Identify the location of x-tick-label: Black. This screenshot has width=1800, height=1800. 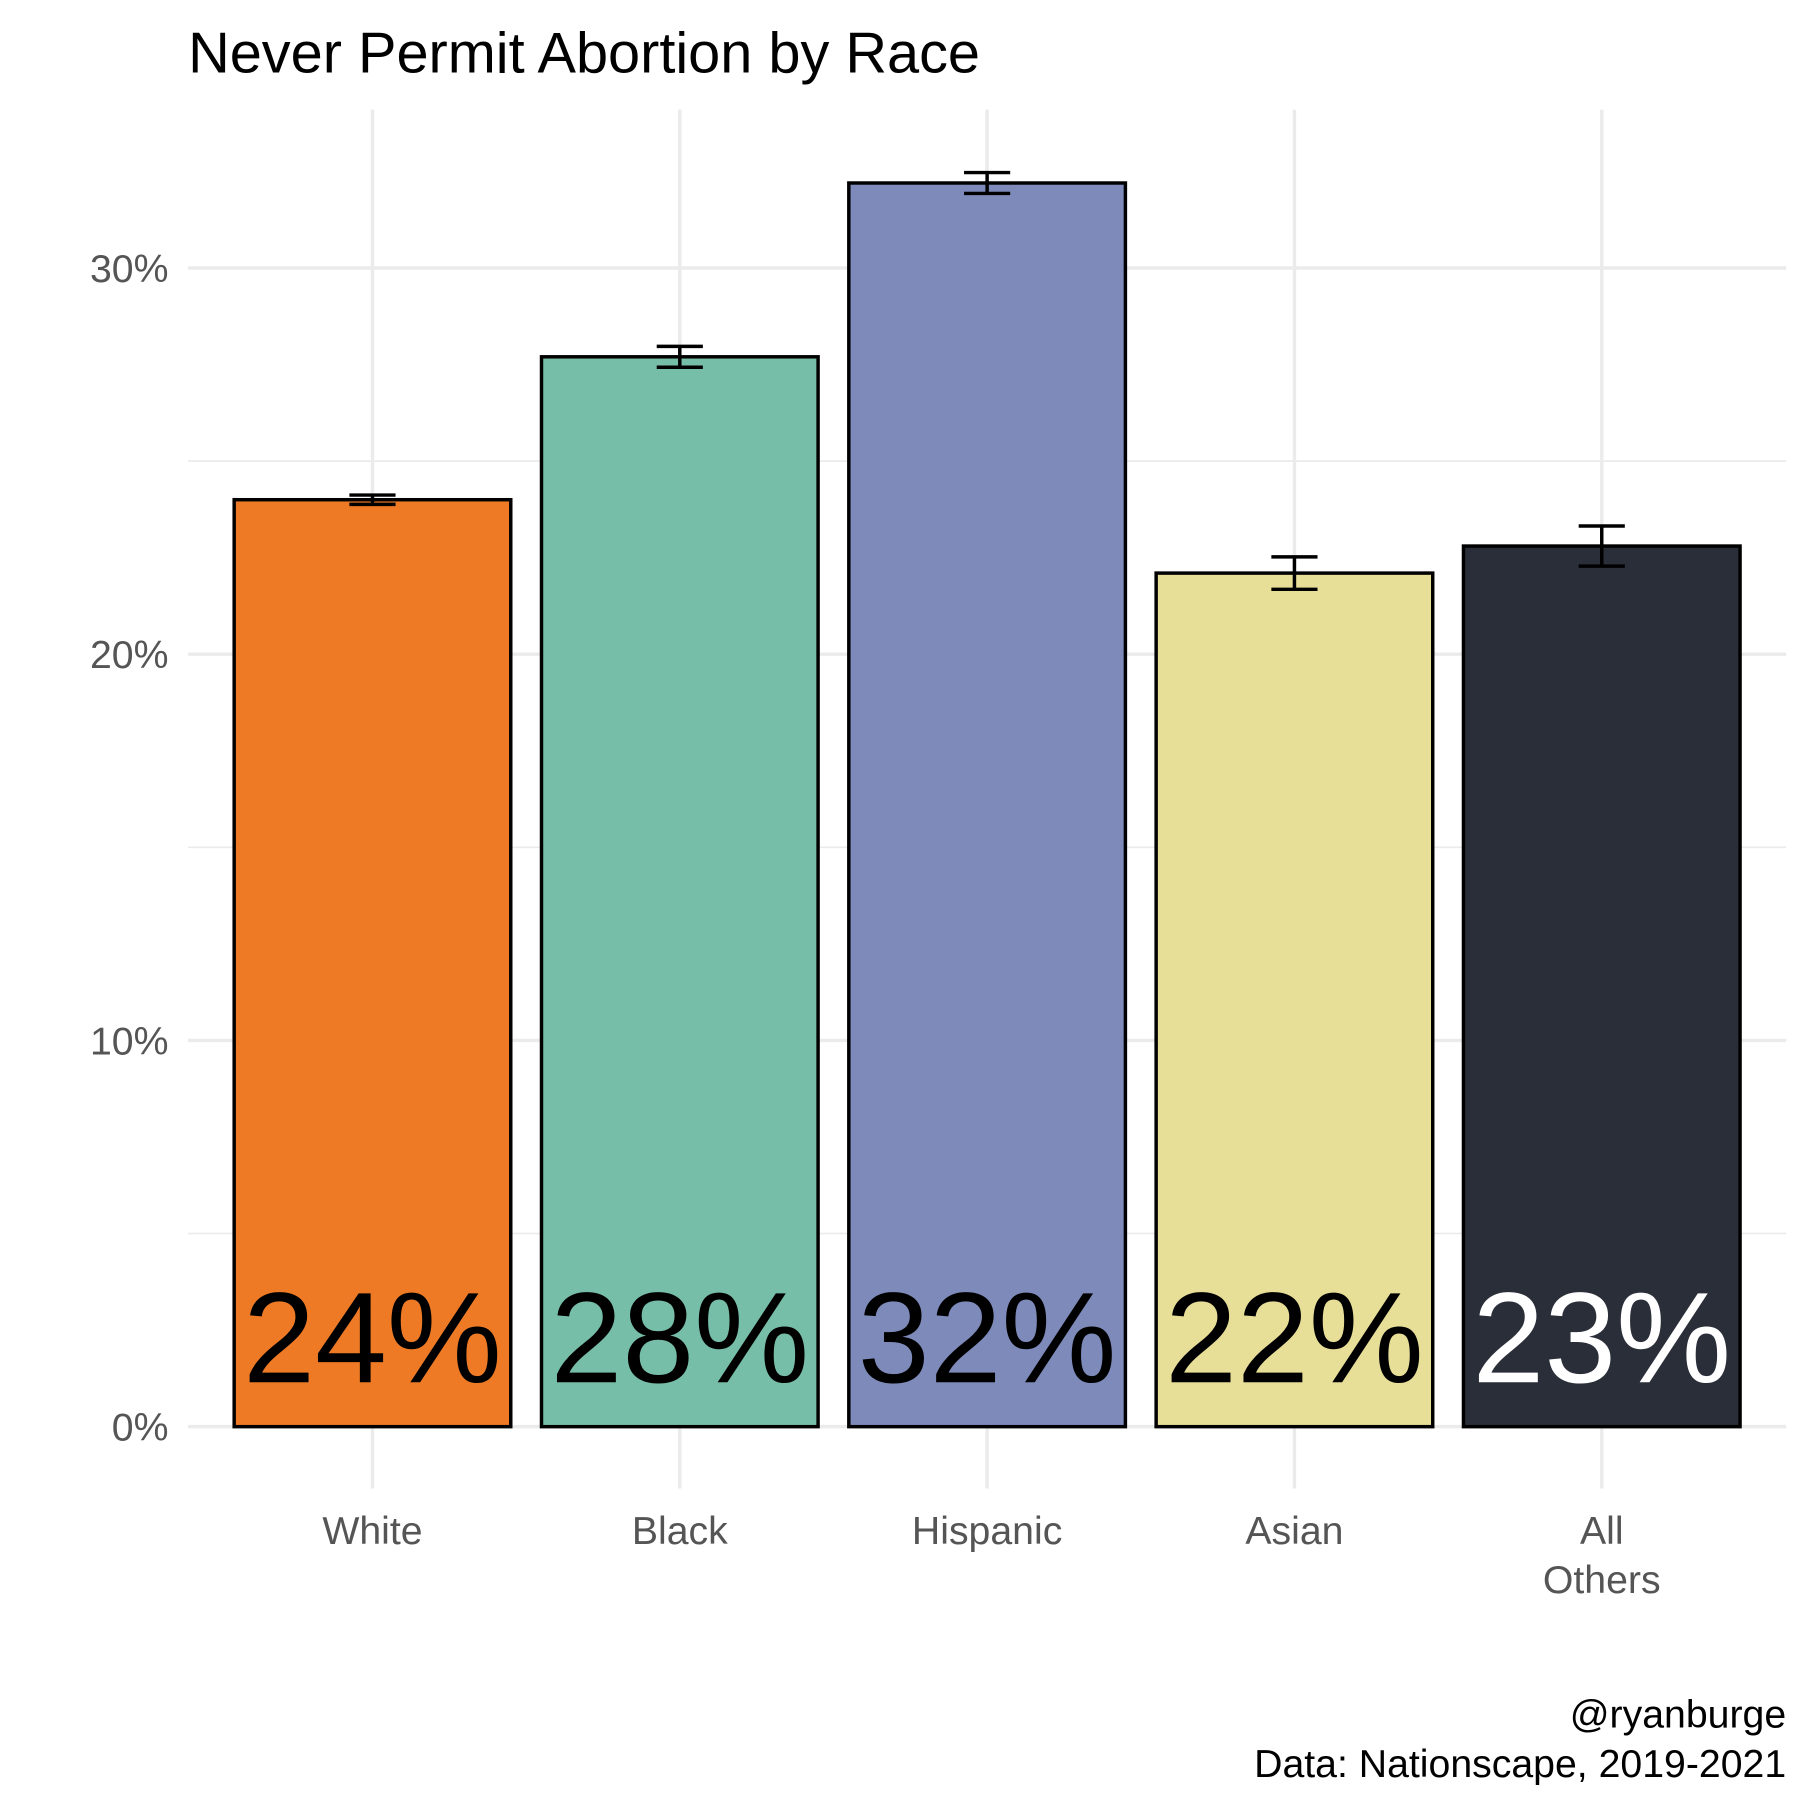
(680, 1531).